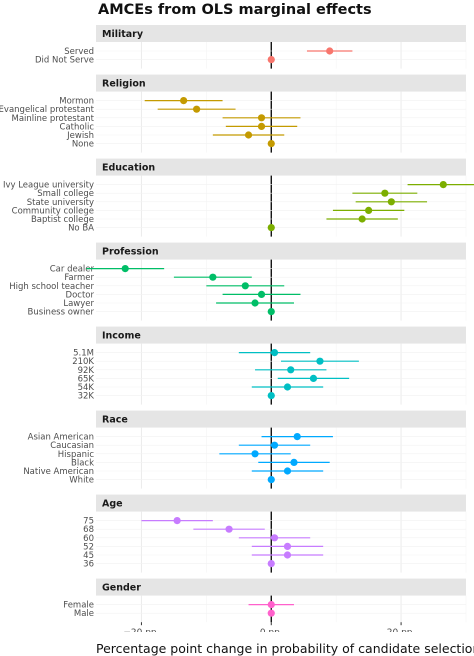 The image size is (474, 656). Describe the element at coordinates (65, 194) in the screenshot. I see `y-tick-label: Small college` at that location.